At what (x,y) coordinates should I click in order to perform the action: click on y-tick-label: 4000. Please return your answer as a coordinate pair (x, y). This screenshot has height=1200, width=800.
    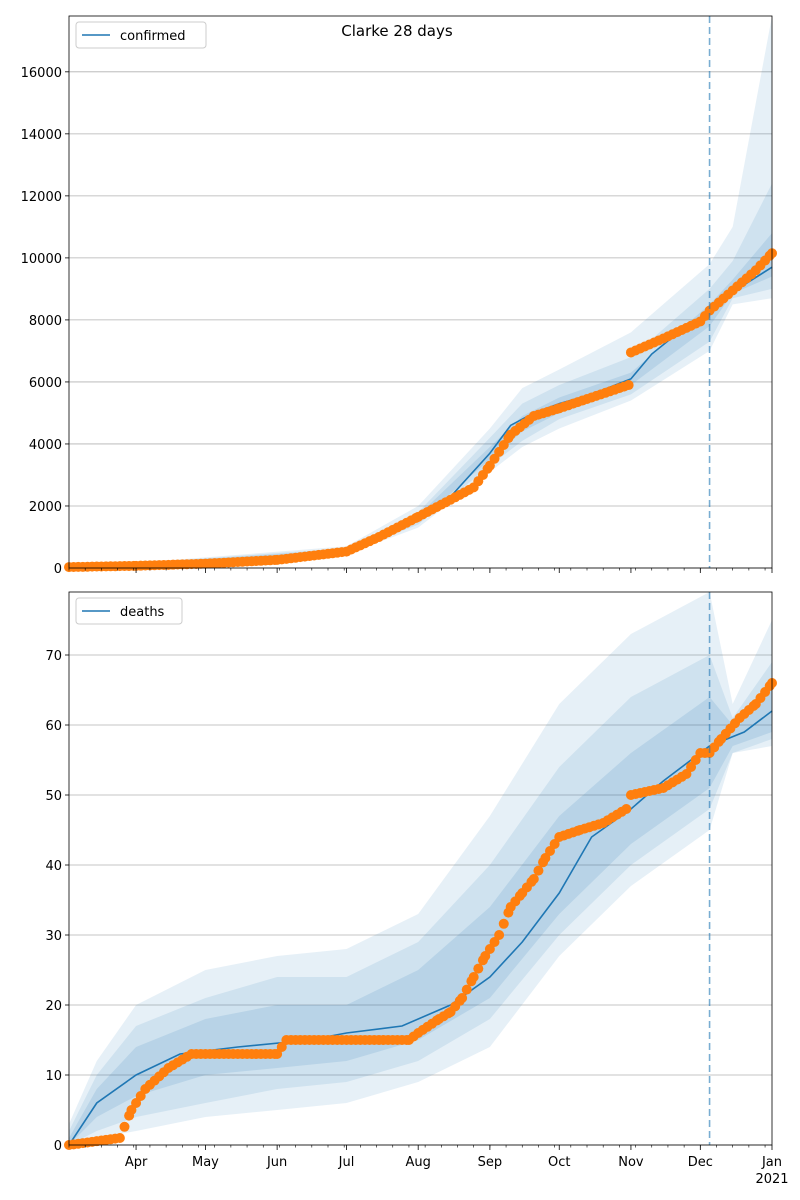
    Looking at the image, I should click on (45, 445).